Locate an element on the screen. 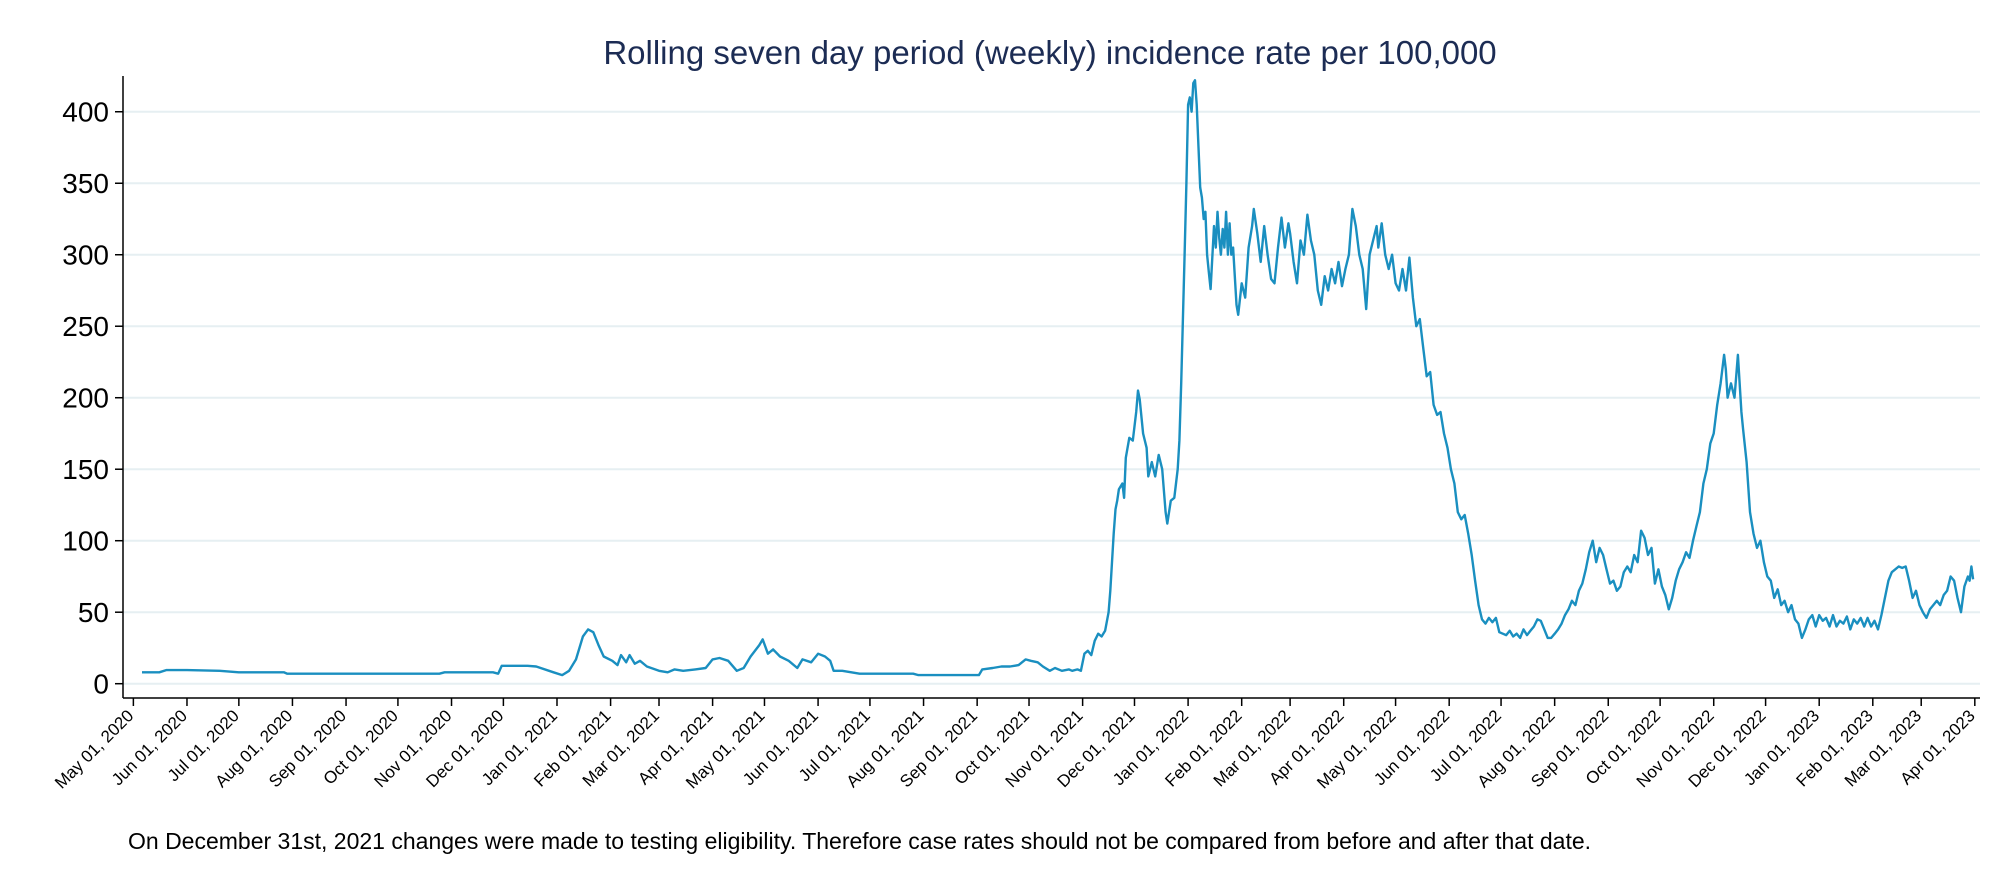  y-tick-label: 0 is located at coordinates (101, 684).